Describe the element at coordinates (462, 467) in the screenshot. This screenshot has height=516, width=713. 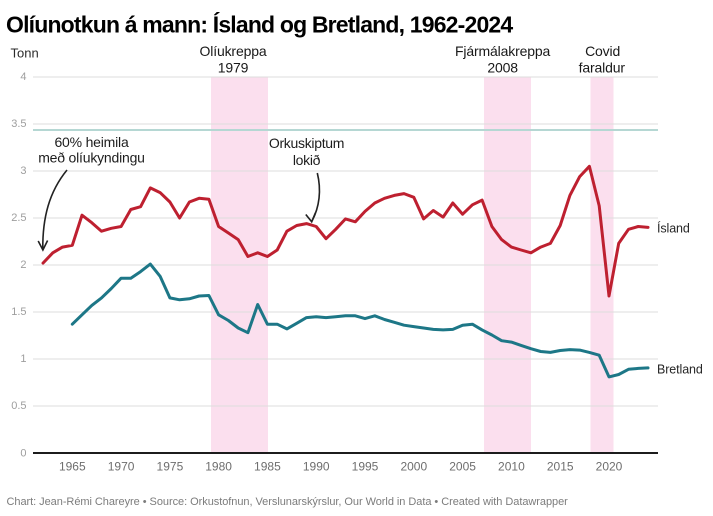
I see `svg-text: 2005` at that location.